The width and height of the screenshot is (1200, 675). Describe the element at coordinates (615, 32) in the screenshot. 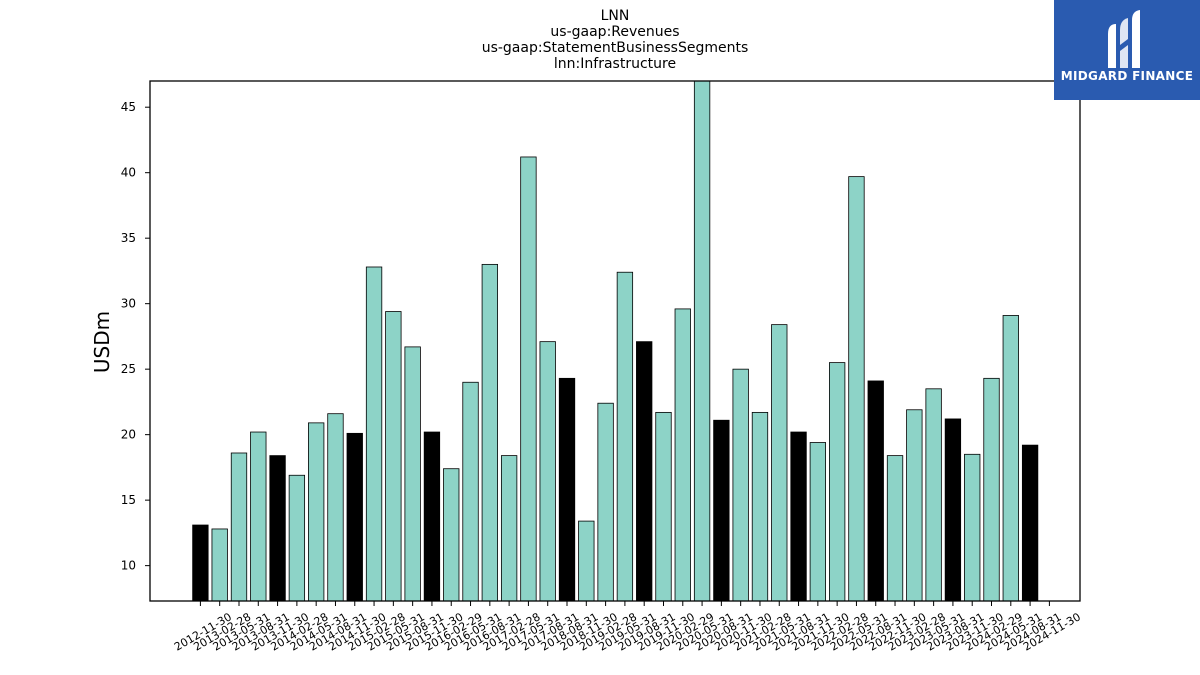

I see `title-concept: us-gaap:Revenues` at that location.